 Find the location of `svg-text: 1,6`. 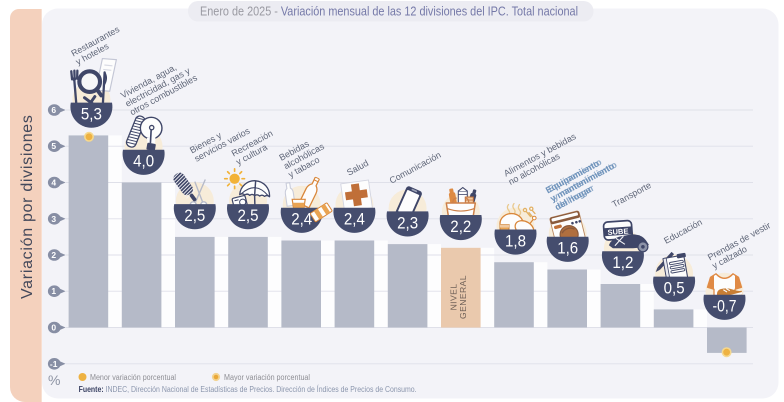

svg-text: 1,6 is located at coordinates (567, 249).